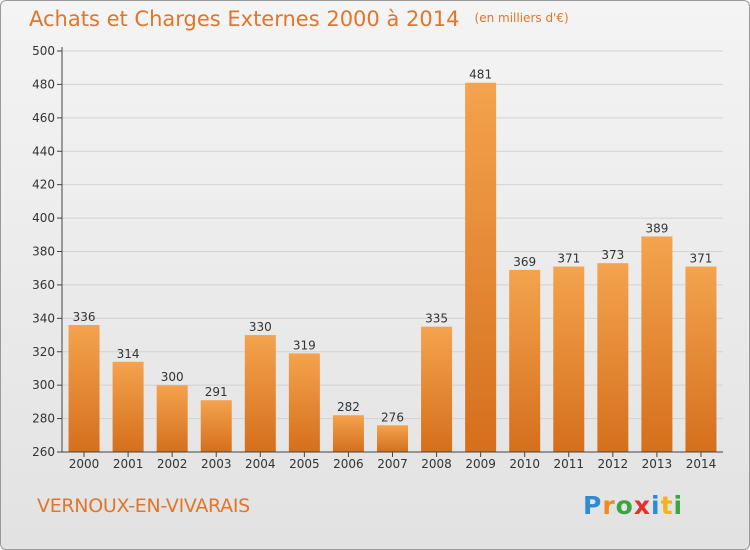 The width and height of the screenshot is (750, 550). Describe the element at coordinates (480, 75) in the screenshot. I see `bar-value-label: 481` at that location.